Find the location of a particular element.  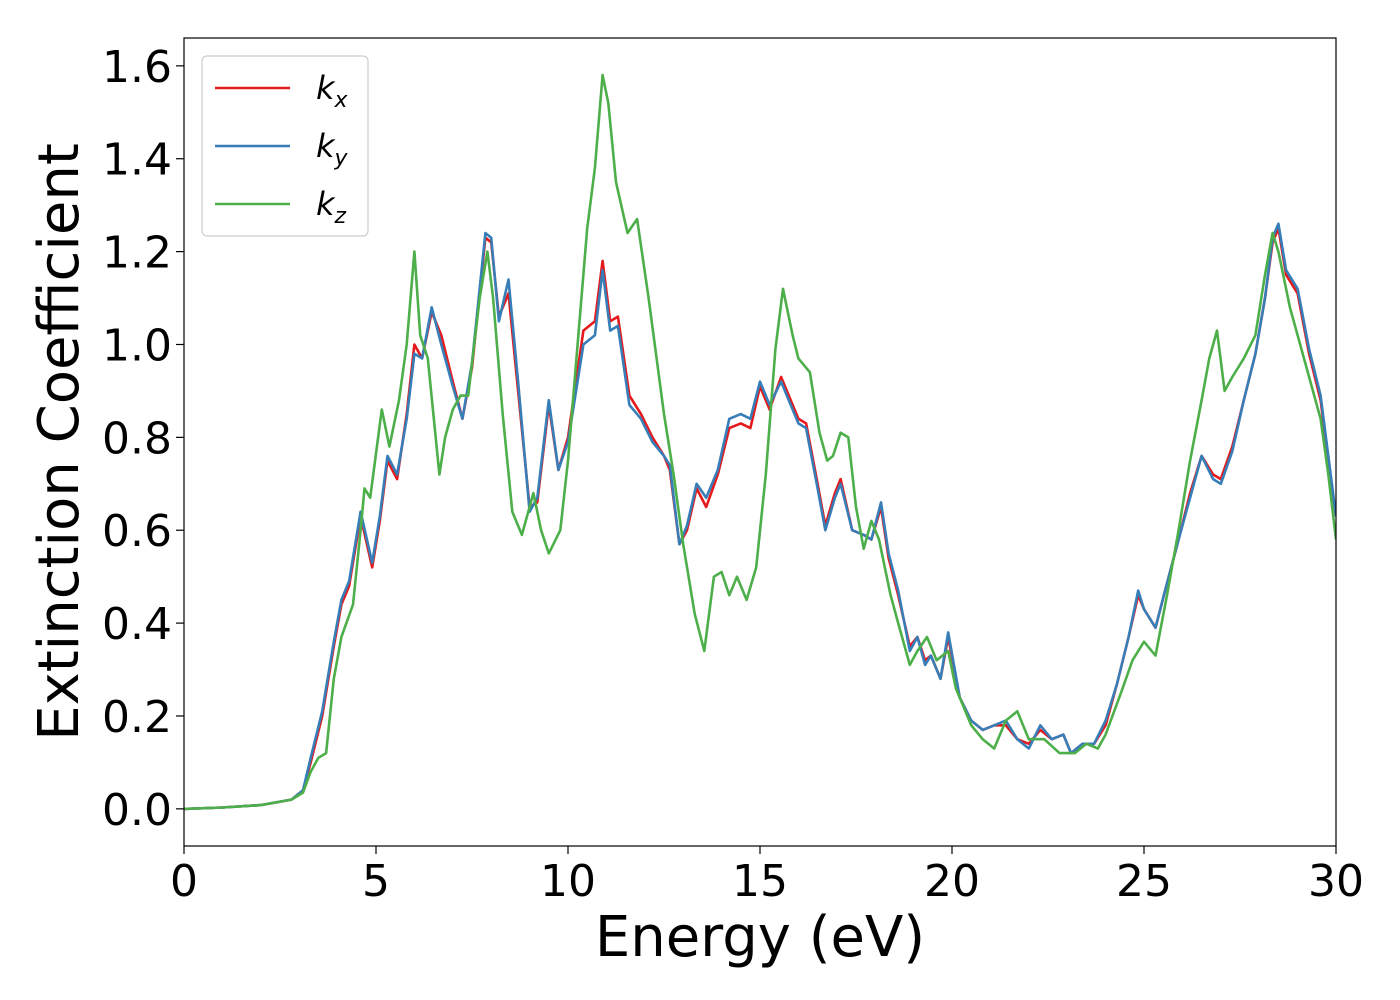

legend-label-kz: kz is located at coordinates (331, 207).